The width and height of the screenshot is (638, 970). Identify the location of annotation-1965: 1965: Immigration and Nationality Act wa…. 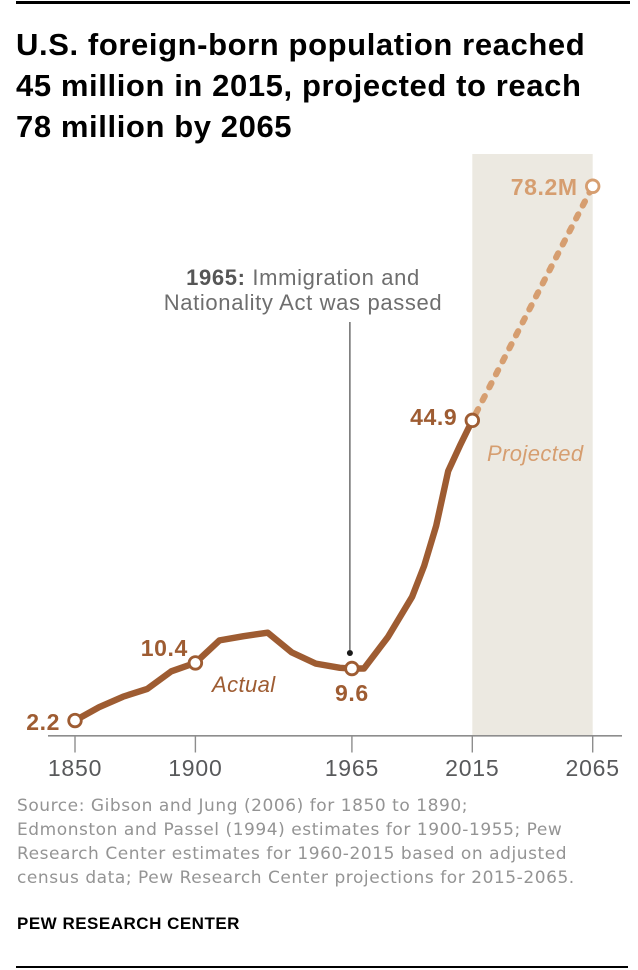
(303, 290).